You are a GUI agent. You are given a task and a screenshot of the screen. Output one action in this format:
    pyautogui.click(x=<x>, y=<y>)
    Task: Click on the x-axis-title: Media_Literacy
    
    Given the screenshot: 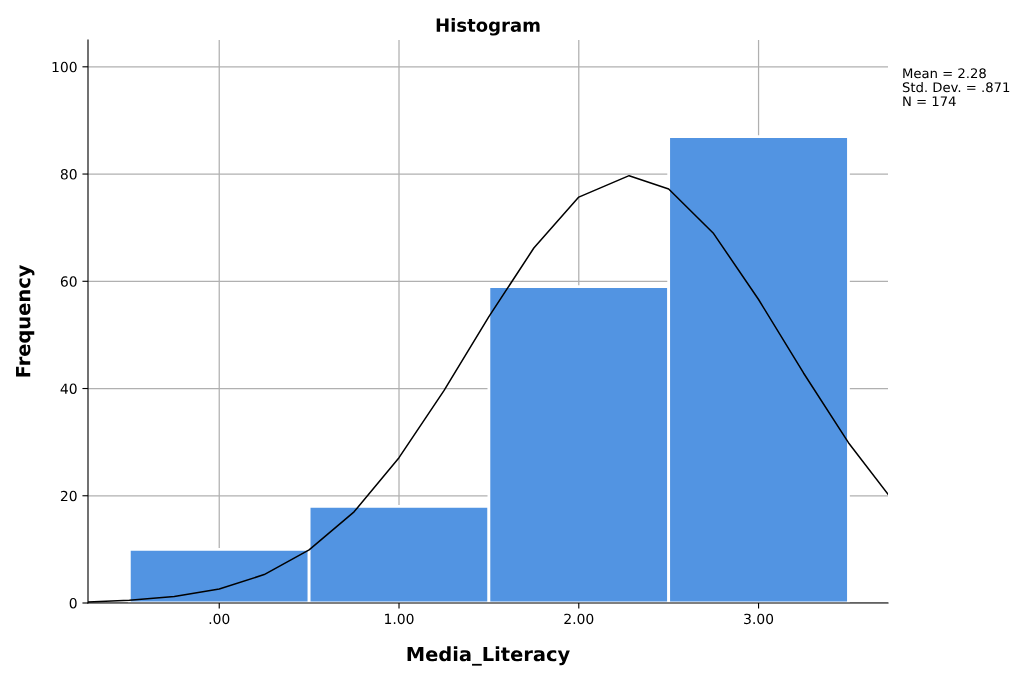 What is the action you would take?
    pyautogui.click(x=488, y=656)
    